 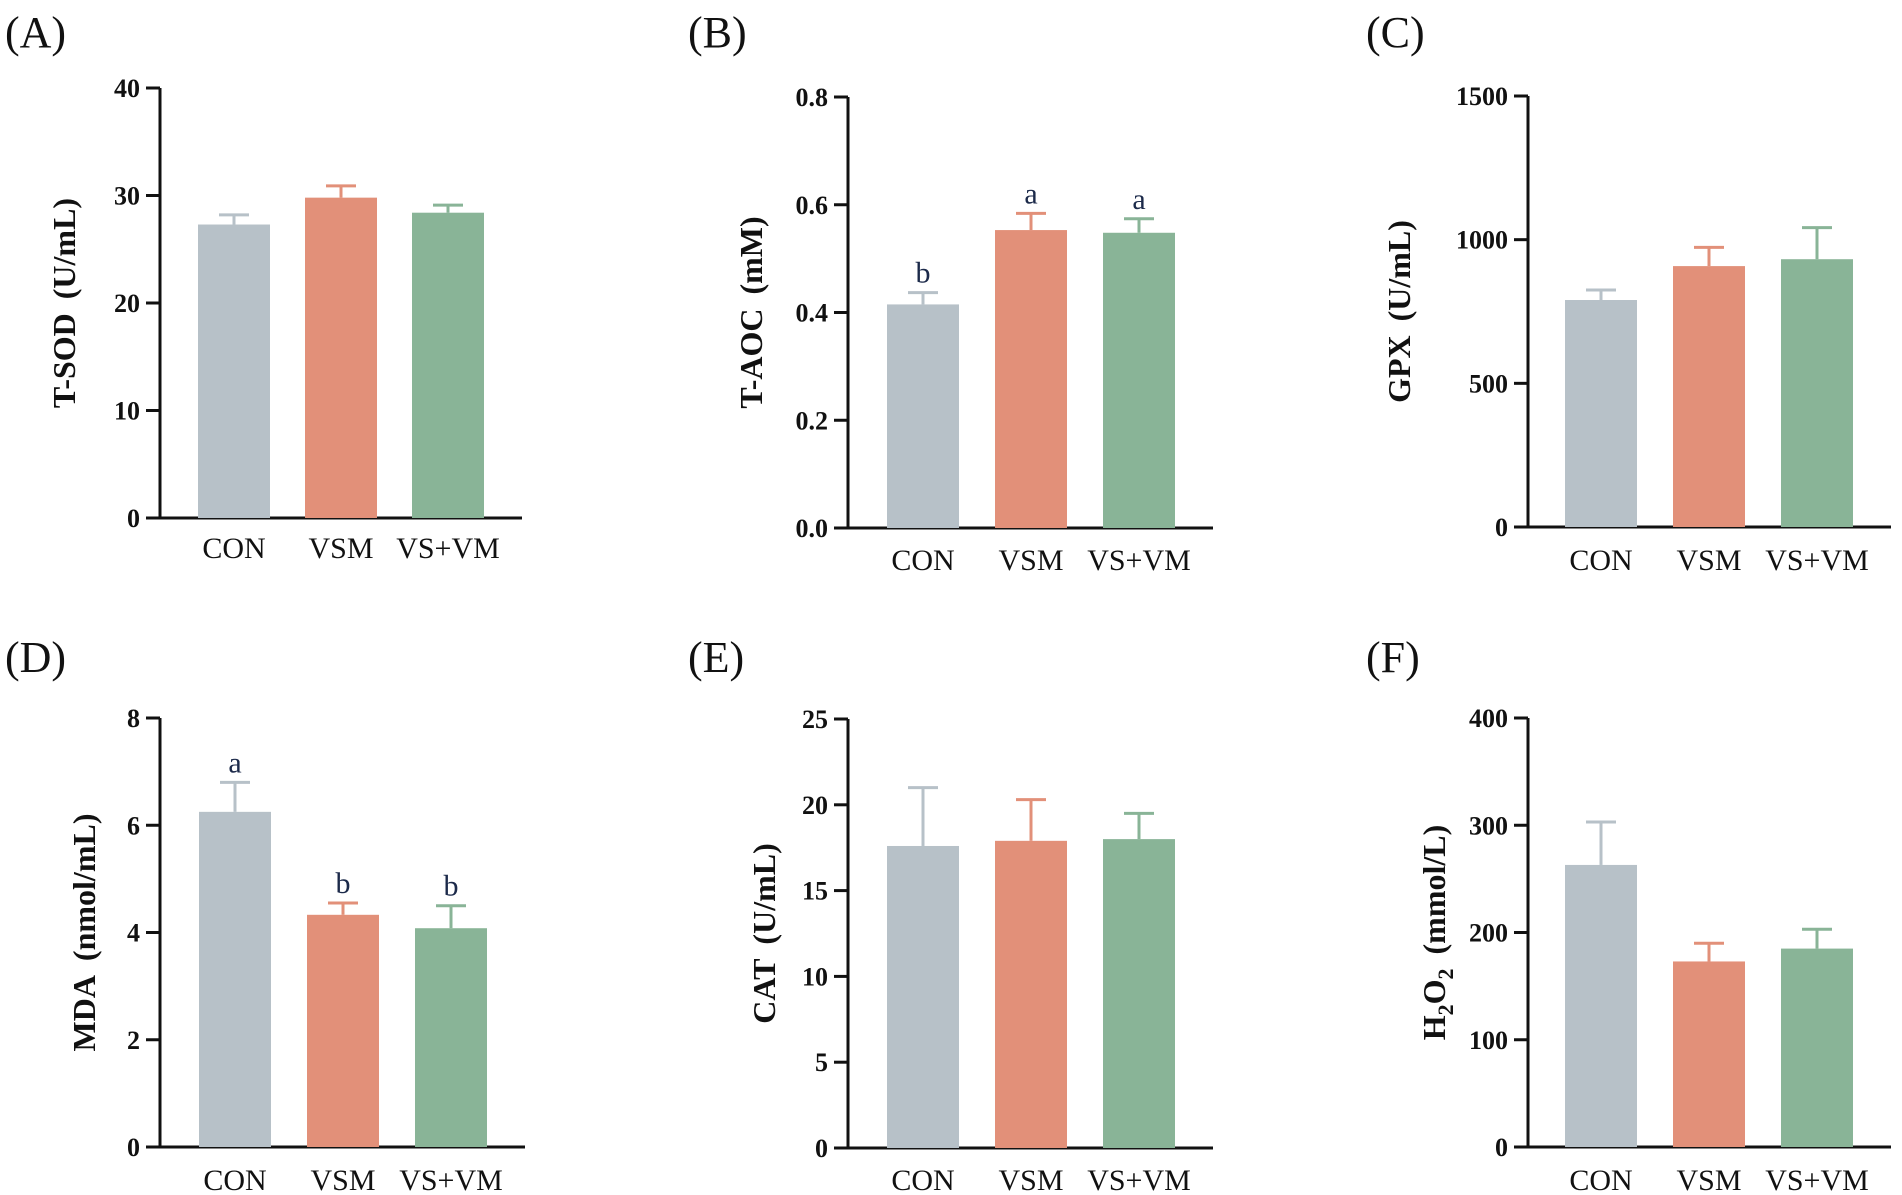 What do you see at coordinates (133, 825) in the screenshot?
I see `y-tick-label: 6` at bounding box center [133, 825].